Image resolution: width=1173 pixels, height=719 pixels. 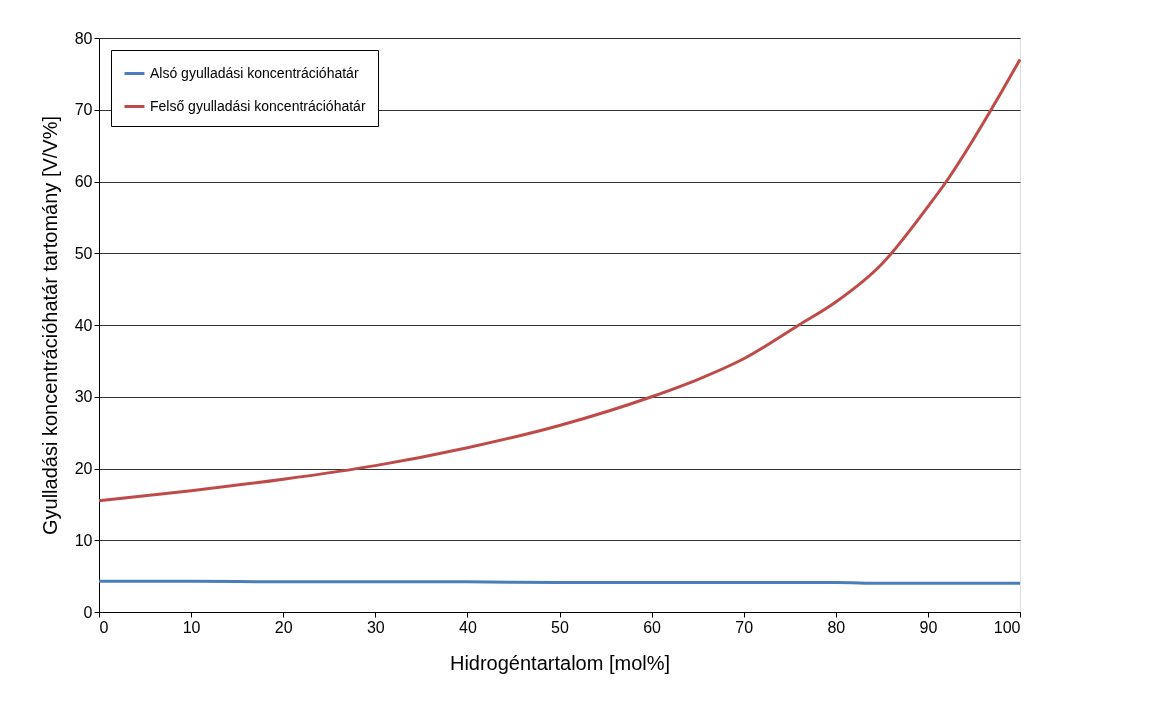 What do you see at coordinates (83, 110) in the screenshot?
I see `y-tick-label: 70` at bounding box center [83, 110].